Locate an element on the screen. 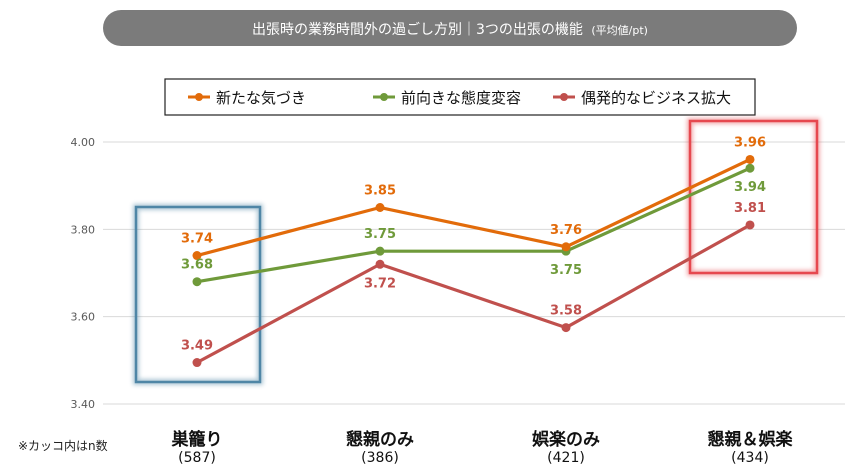 This screenshot has height=474, width=865. x-axis-labels: 巣籠り(587) 懇親のみ(386) 娯楽のみ(421) 懇親＆娯楽(434) is located at coordinates (482, 447).